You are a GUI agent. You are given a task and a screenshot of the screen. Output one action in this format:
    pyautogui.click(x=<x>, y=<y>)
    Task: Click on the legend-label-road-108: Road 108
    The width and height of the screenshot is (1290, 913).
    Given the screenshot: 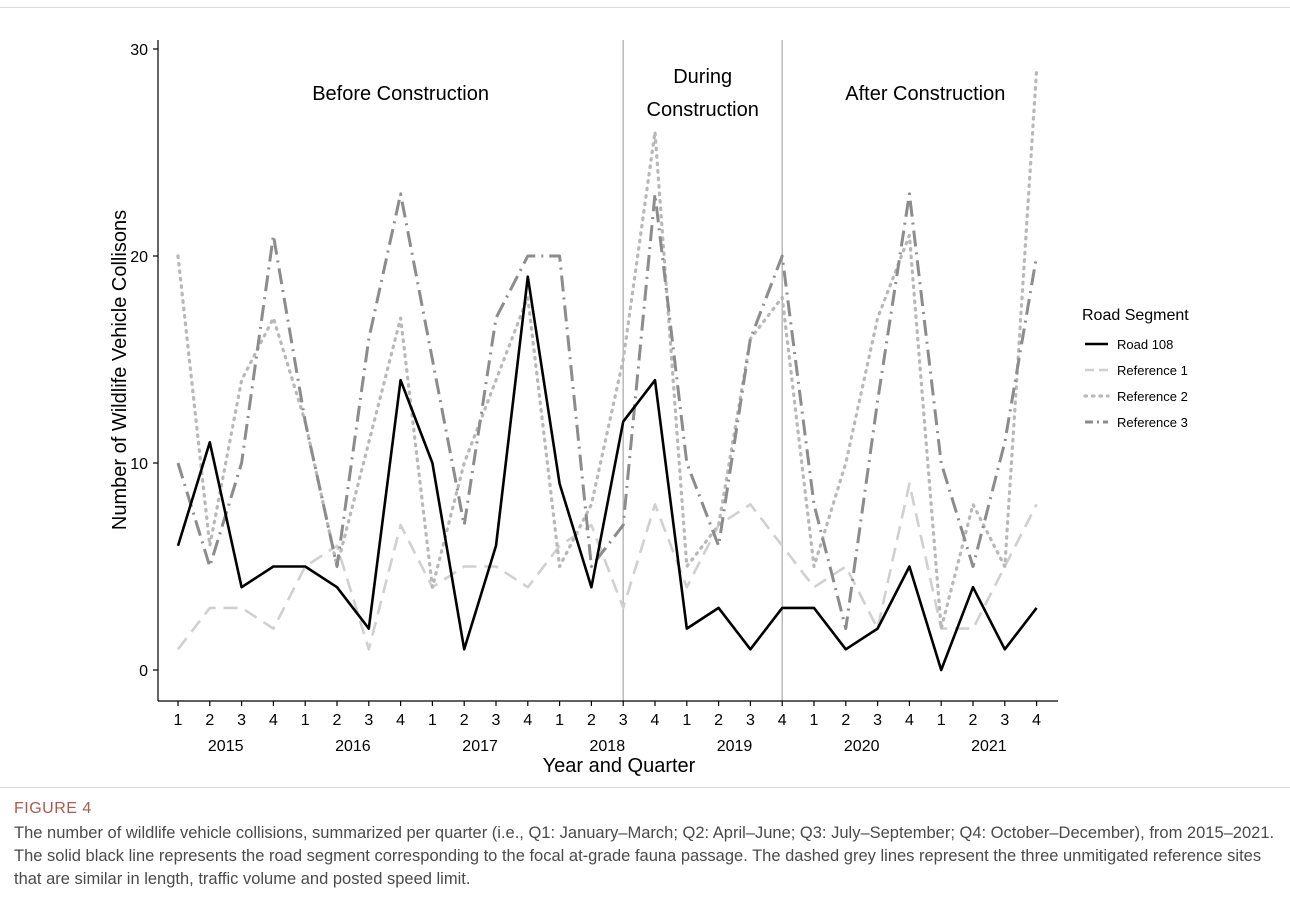 What is the action you would take?
    pyautogui.click(x=1145, y=344)
    